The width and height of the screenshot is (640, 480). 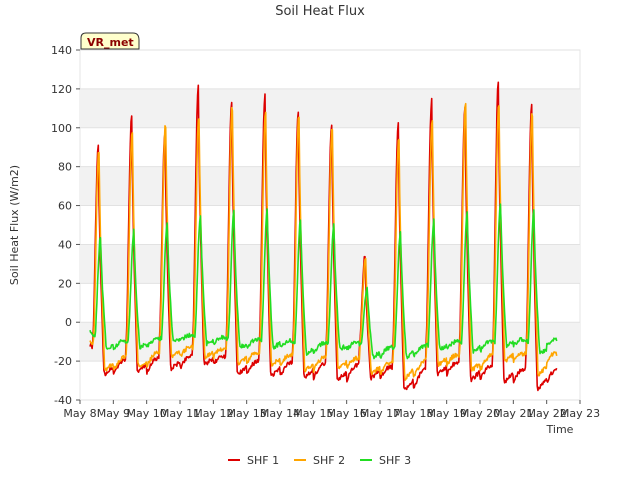 I want to click on x-tick-label: May 14, so click(x=280, y=413).